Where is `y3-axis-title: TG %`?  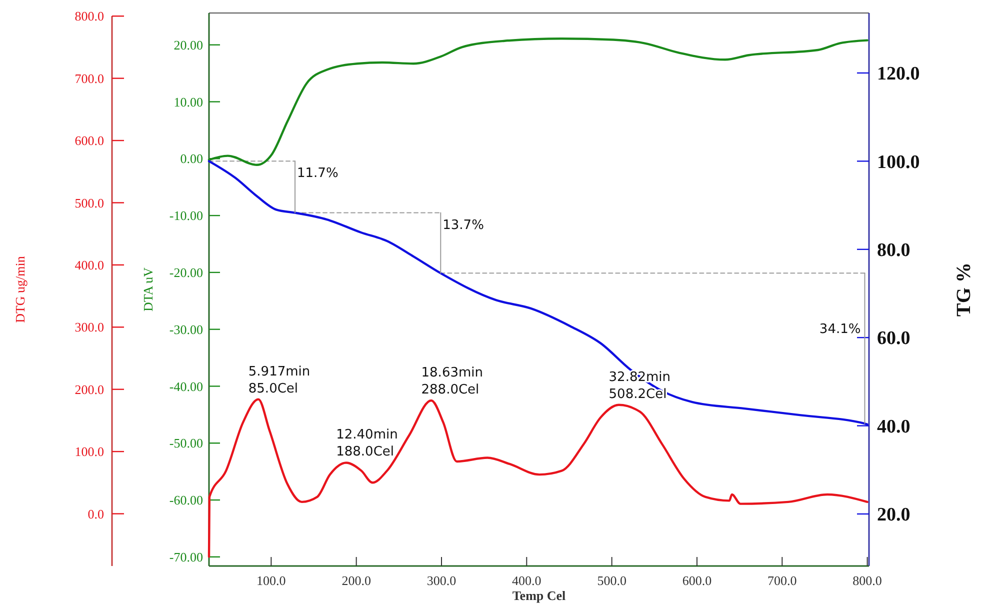
y3-axis-title: TG % is located at coordinates (964, 289).